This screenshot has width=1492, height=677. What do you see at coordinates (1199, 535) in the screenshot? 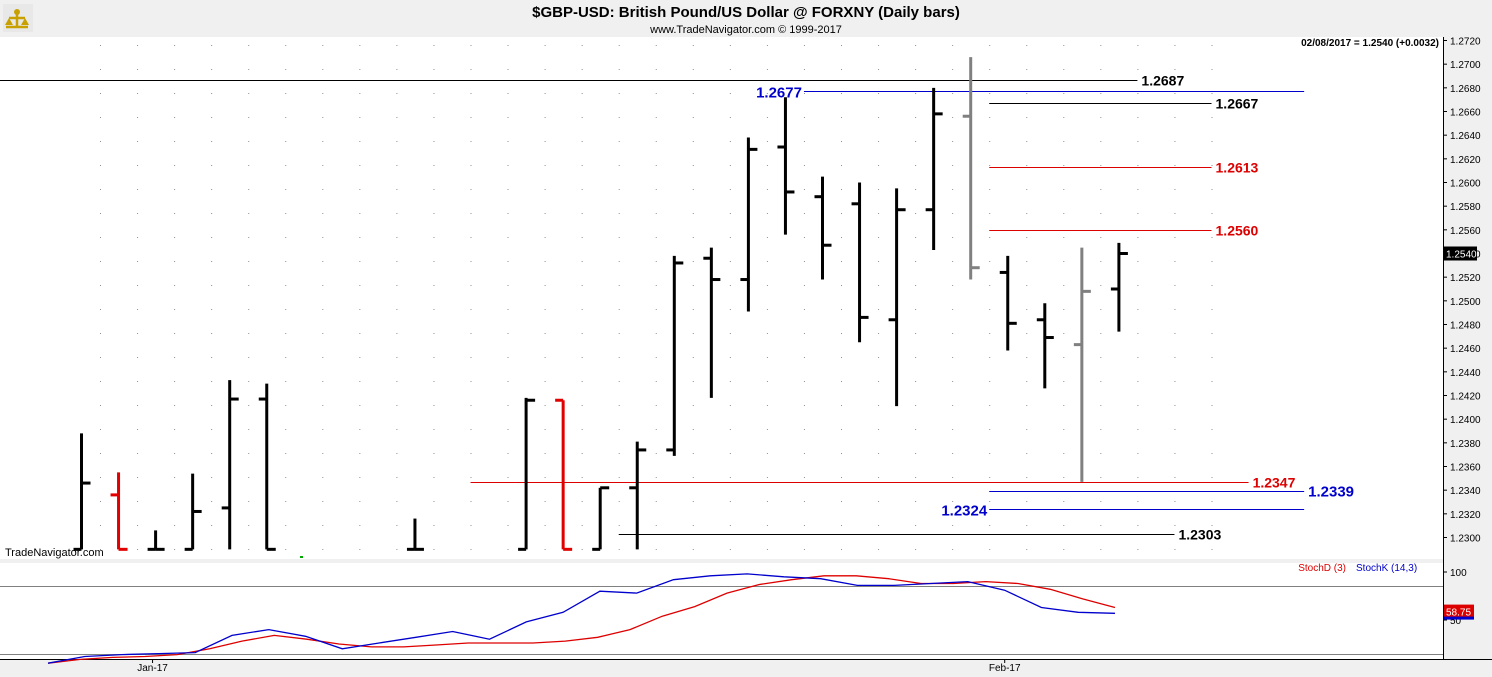
I see `level-label-1.2303: 1.2303` at bounding box center [1199, 535].